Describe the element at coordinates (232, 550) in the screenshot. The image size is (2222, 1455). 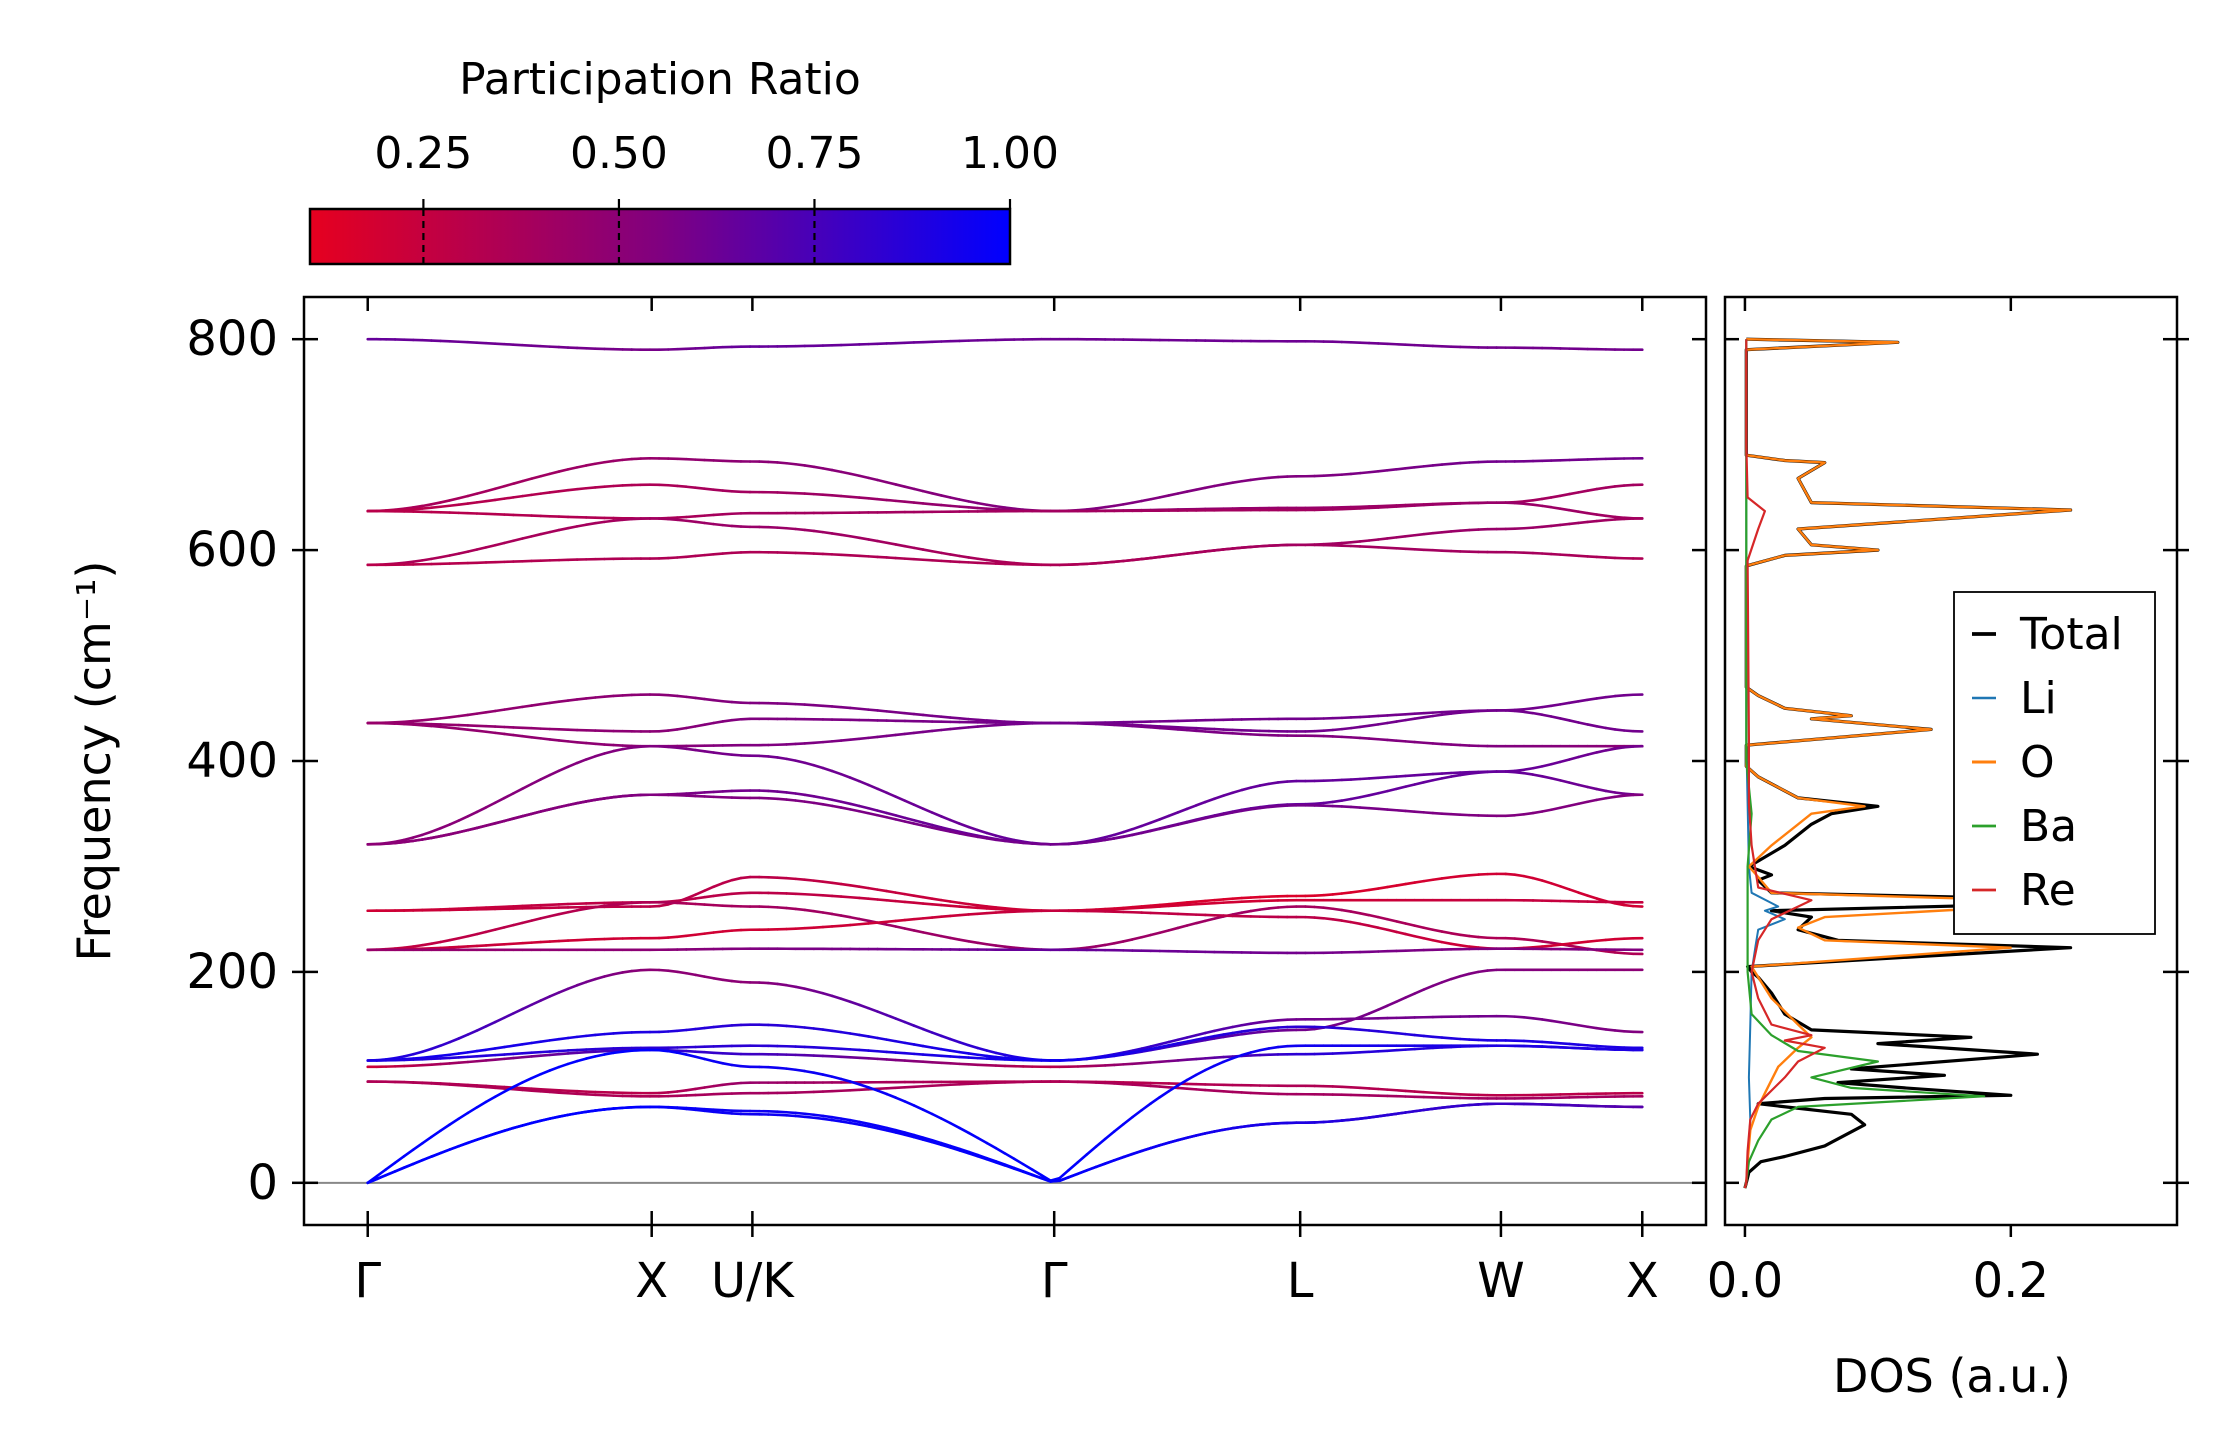
I see `y-tick-label: 600` at that location.